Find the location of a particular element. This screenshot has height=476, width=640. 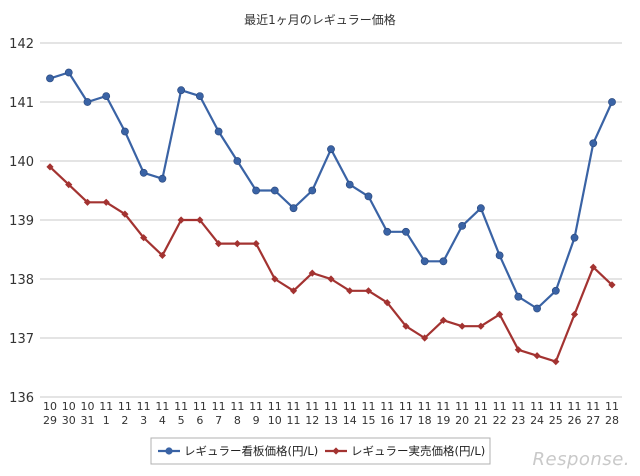

y-tick-label: 142 is located at coordinates (21, 44).